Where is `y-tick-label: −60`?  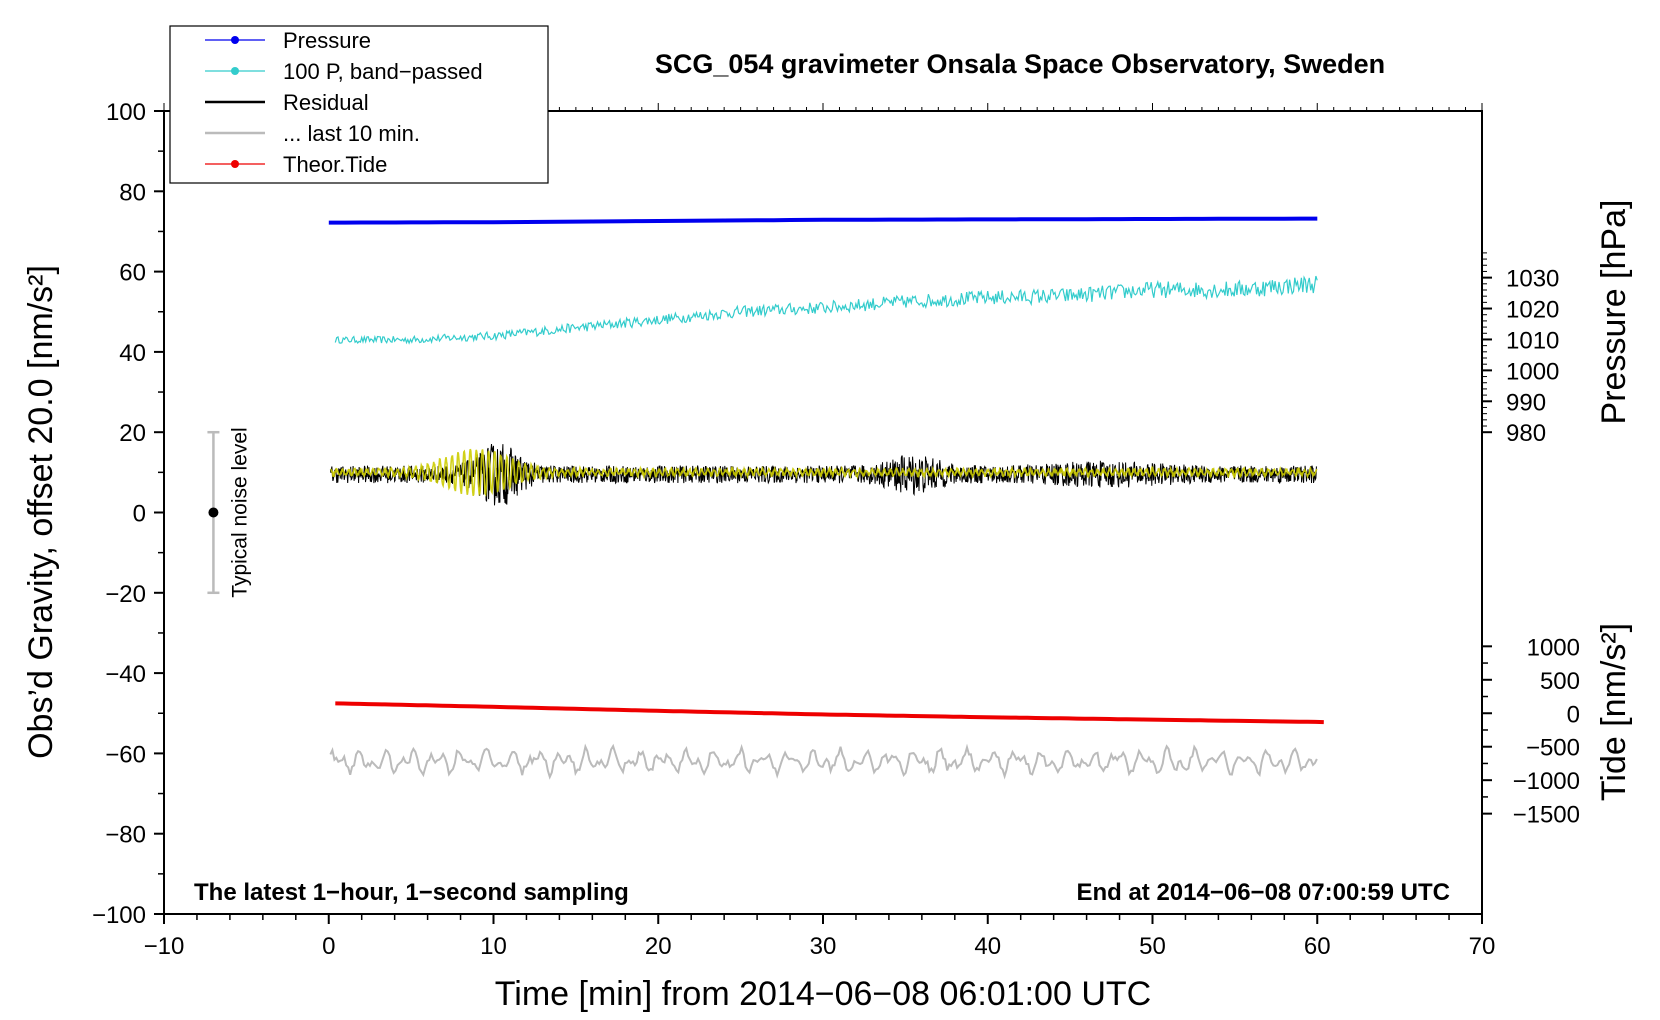
y-tick-label: −60 is located at coordinates (125, 754).